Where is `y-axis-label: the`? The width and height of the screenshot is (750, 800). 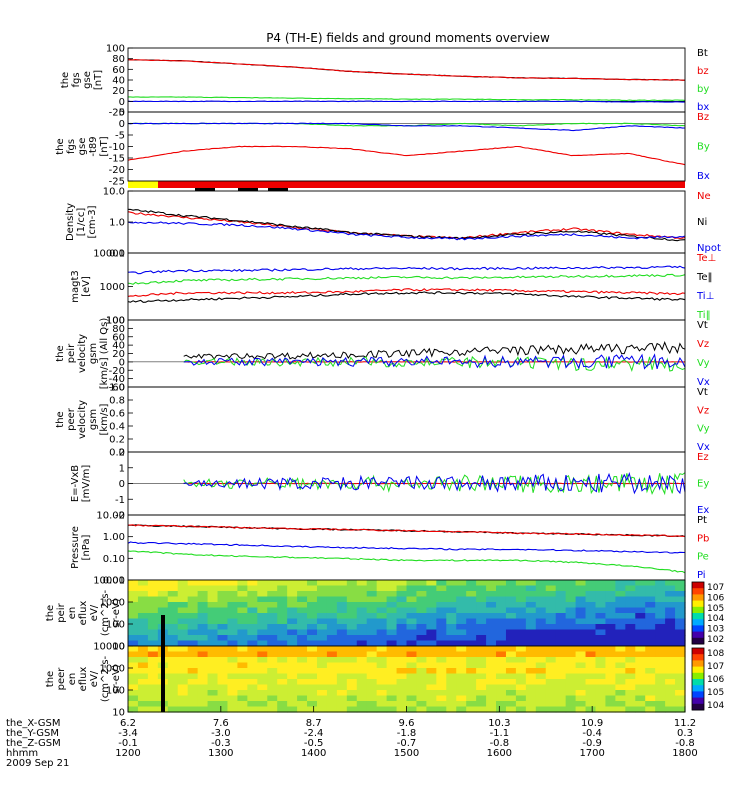
y-axis-label: the is located at coordinates (50, 679).